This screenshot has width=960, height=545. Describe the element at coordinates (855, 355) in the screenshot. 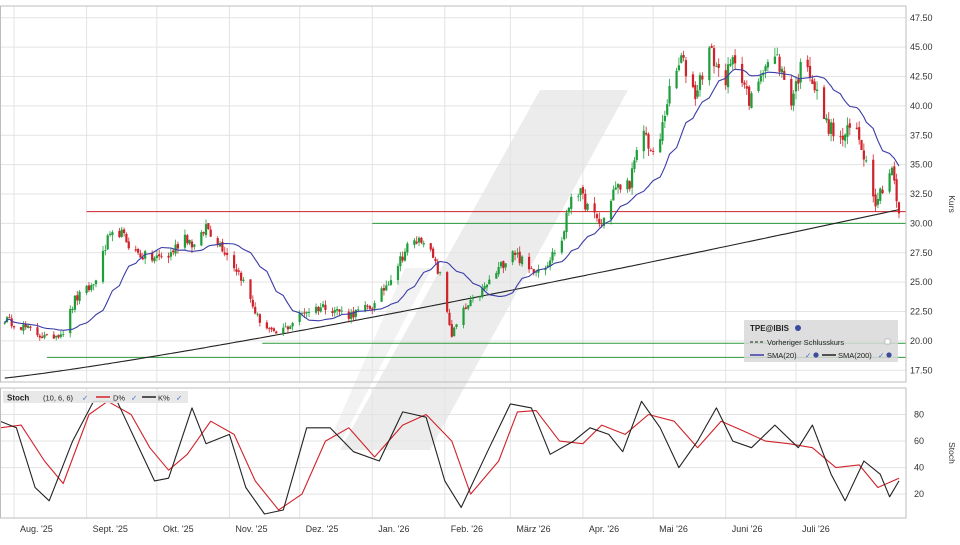

I see `legend-entry-sma200: SMA(200)` at that location.